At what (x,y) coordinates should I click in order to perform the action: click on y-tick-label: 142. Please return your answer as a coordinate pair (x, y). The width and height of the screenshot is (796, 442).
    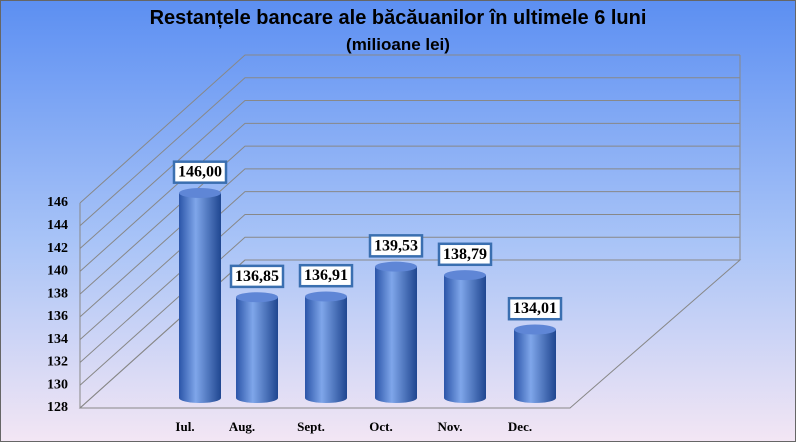
    Looking at the image, I should click on (57, 248).